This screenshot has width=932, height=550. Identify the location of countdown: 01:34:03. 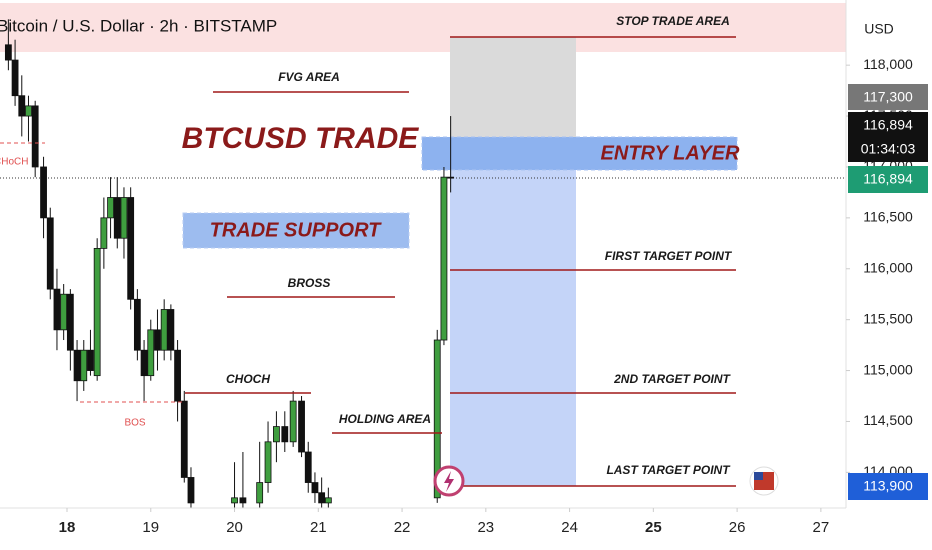
(888, 149).